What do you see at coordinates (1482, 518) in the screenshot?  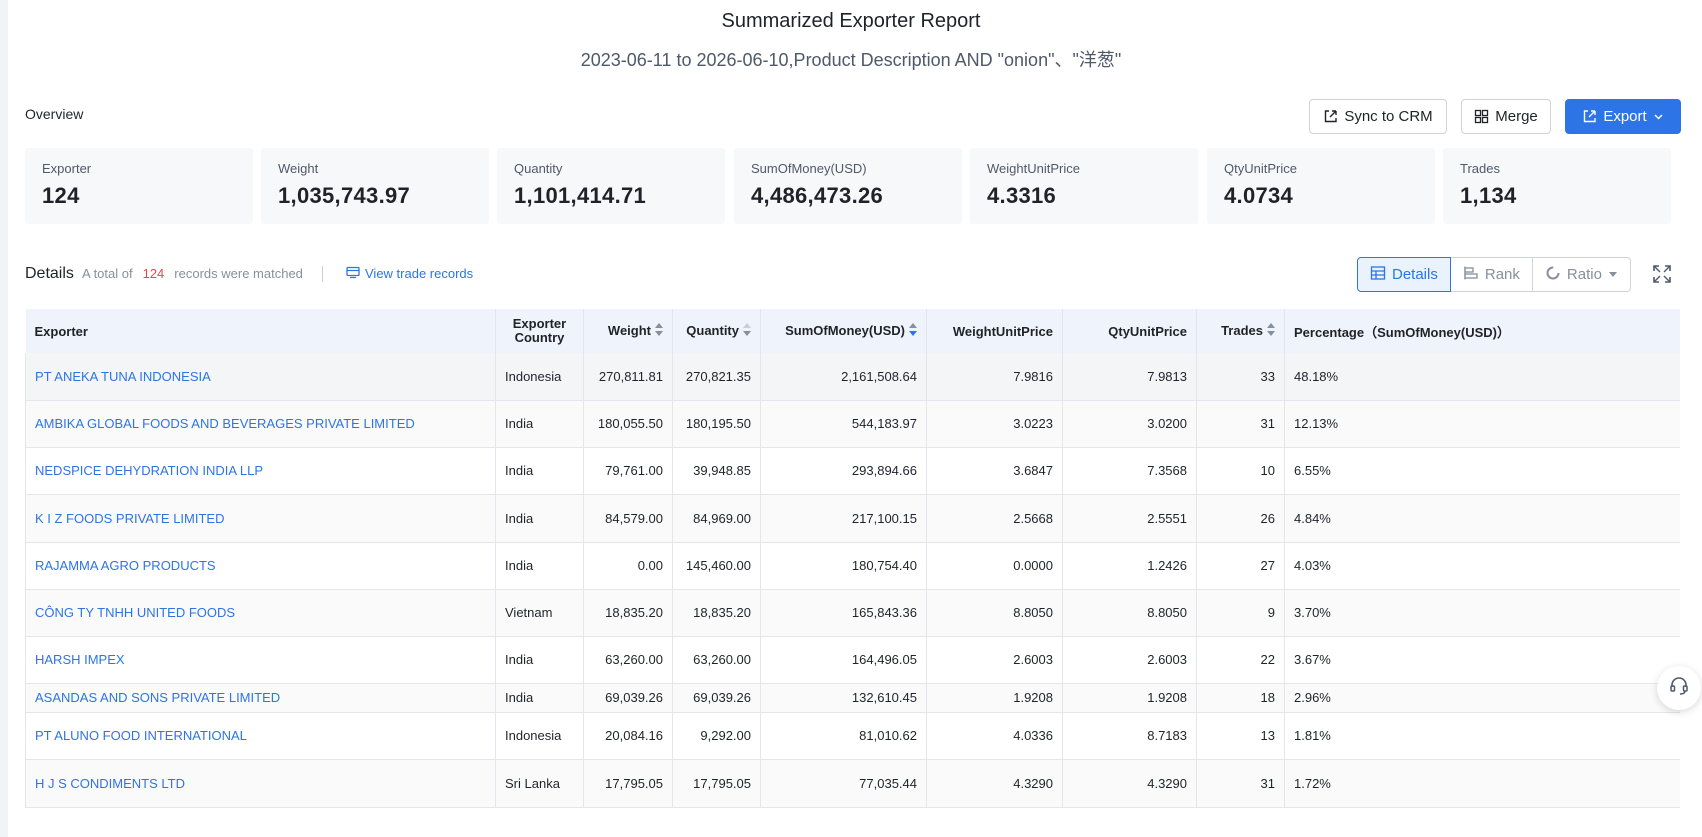 I see `percentage-cell: 4.84%` at bounding box center [1482, 518].